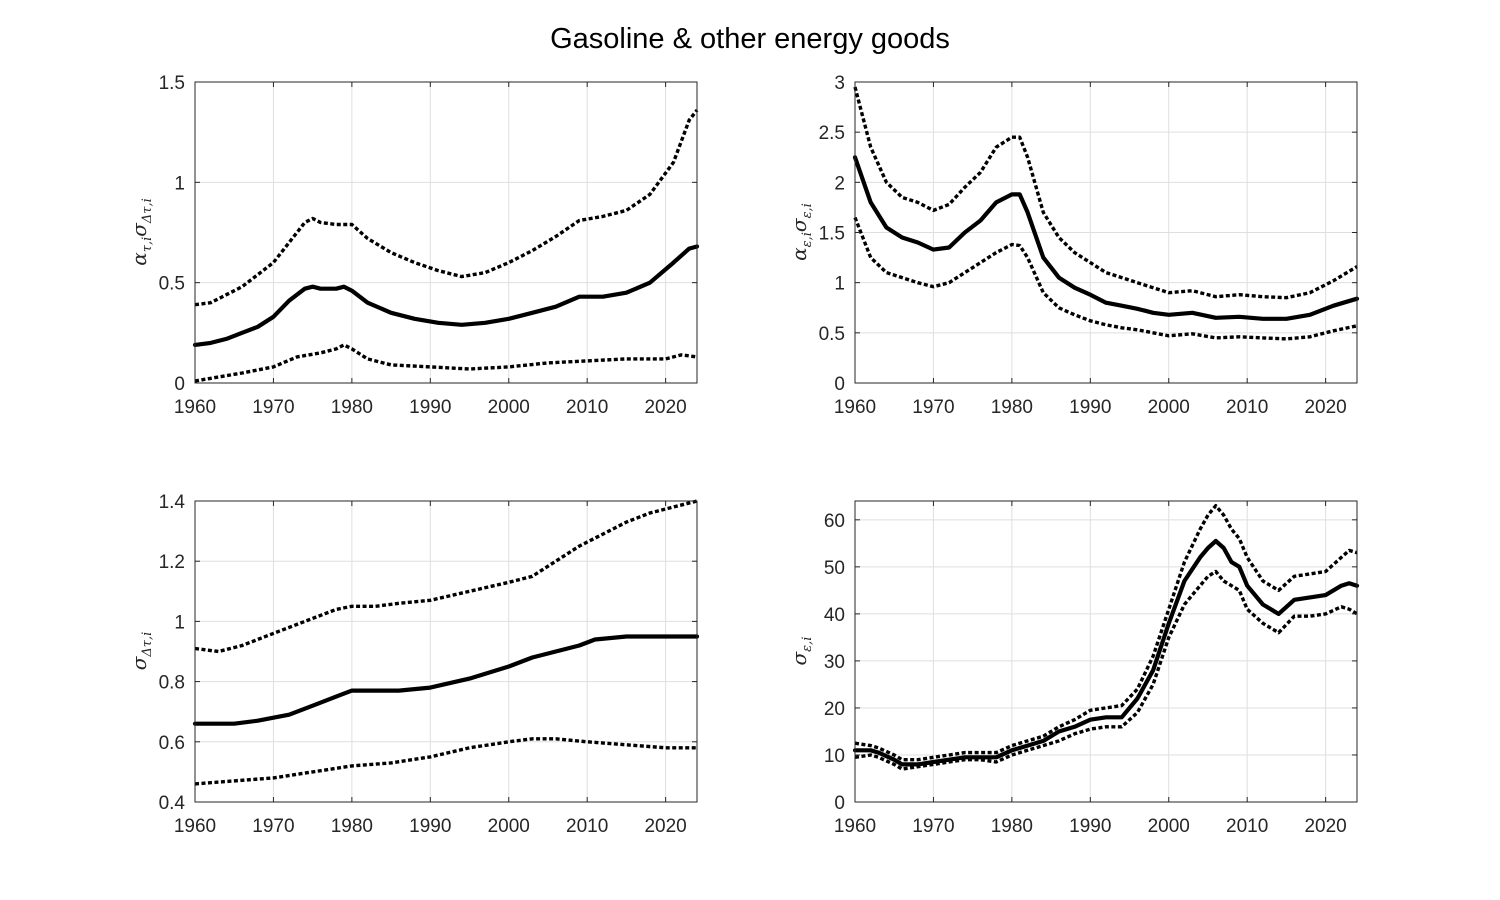 Image resolution: width=1500 pixels, height=900 pixels. Describe the element at coordinates (172, 562) in the screenshot. I see `y-tick-label: 1.2` at that location.